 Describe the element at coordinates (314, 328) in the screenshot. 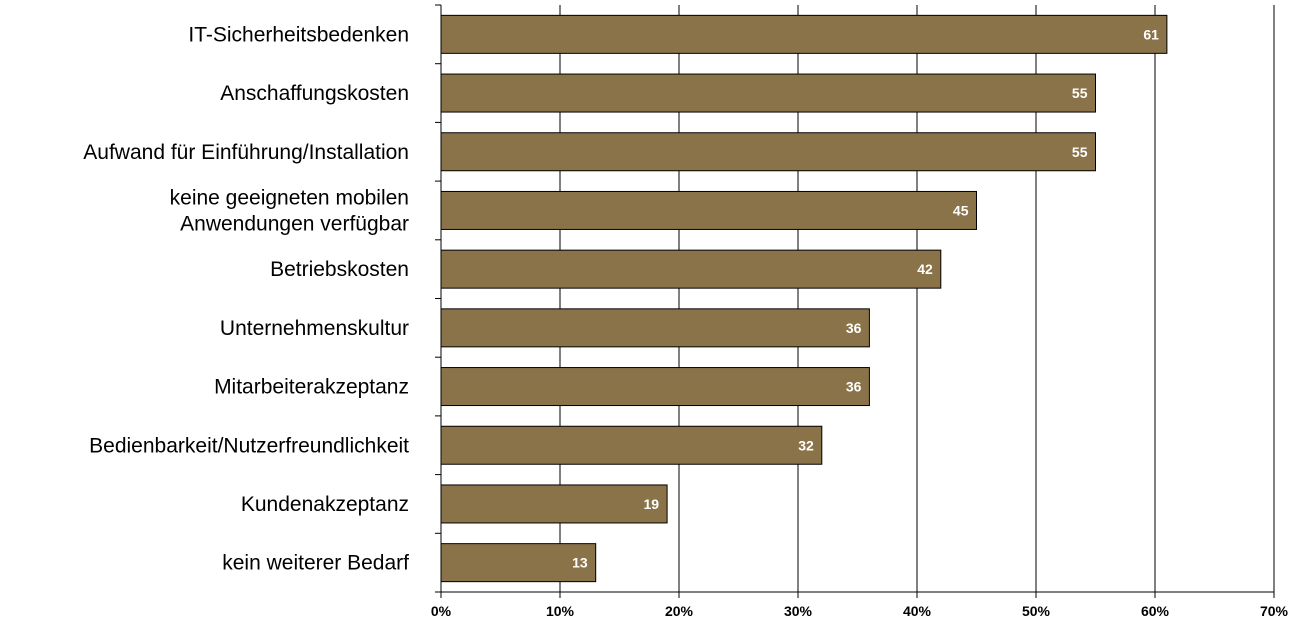

I see `category-label: Unternehmenskultur` at that location.